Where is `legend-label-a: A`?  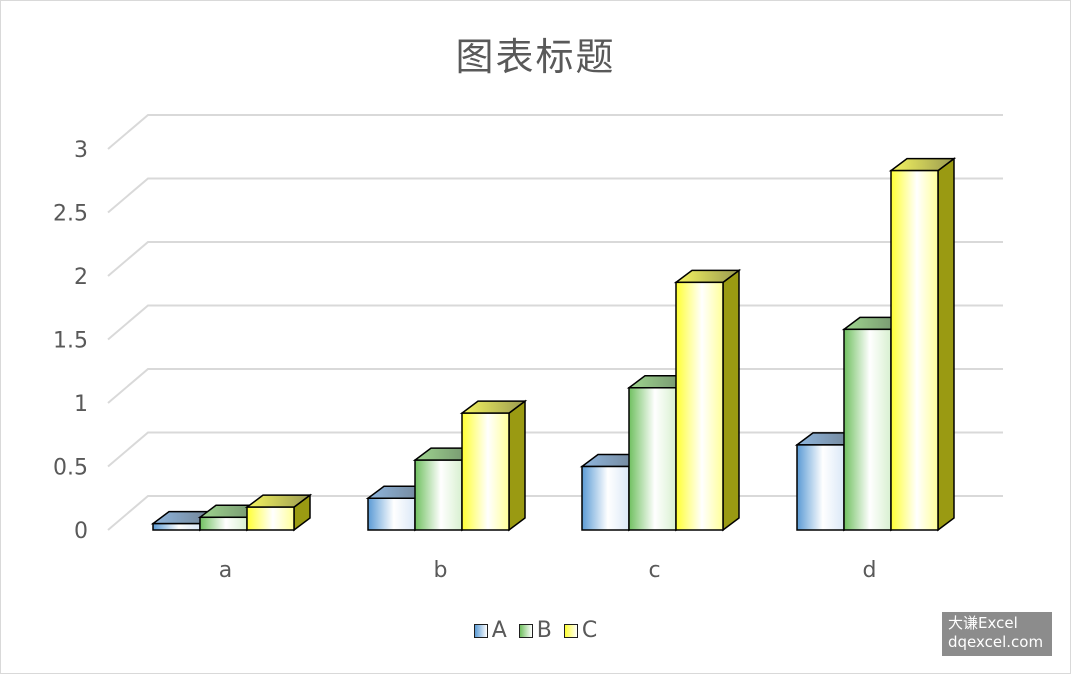
legend-label-a: A is located at coordinates (499, 630).